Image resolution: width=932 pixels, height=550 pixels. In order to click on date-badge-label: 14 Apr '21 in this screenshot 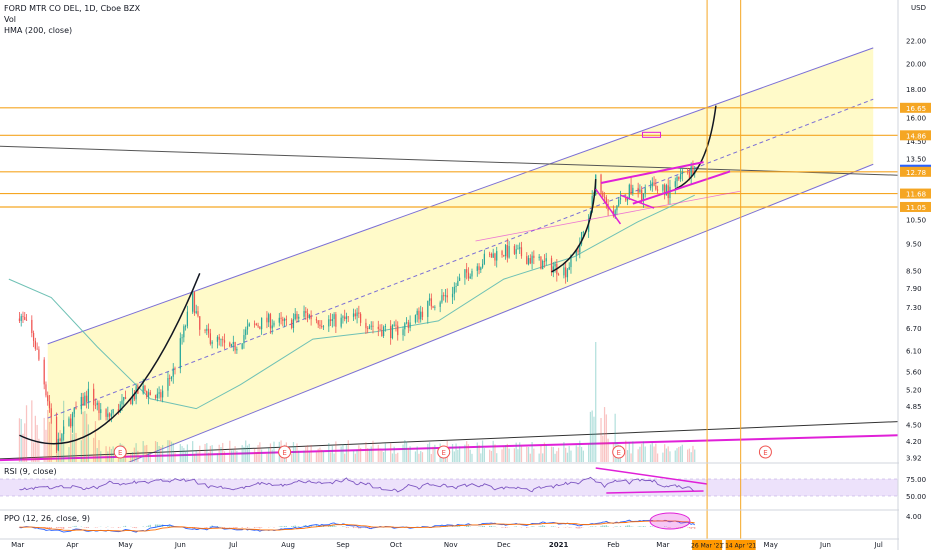, I will do `click(740, 546)`.